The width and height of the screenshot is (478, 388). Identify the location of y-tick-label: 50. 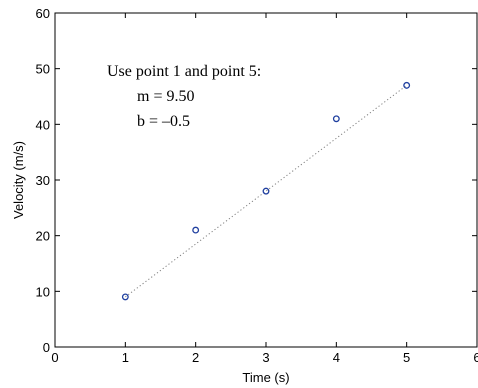
(43, 69).